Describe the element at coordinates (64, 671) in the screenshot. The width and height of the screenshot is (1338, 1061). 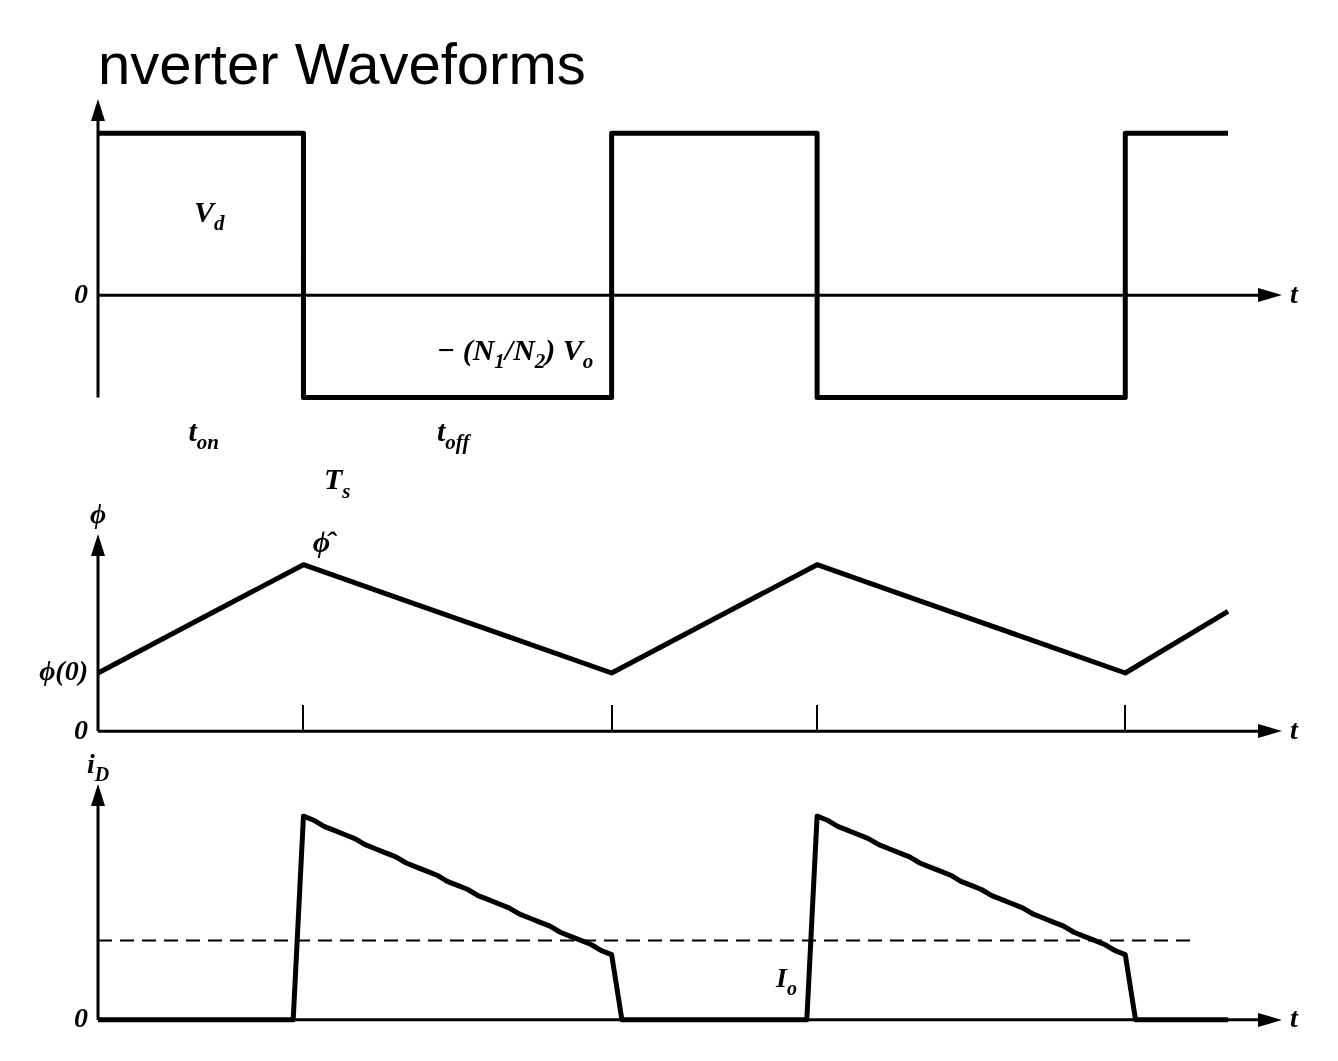
I see `text: ϕ(0)` at that location.